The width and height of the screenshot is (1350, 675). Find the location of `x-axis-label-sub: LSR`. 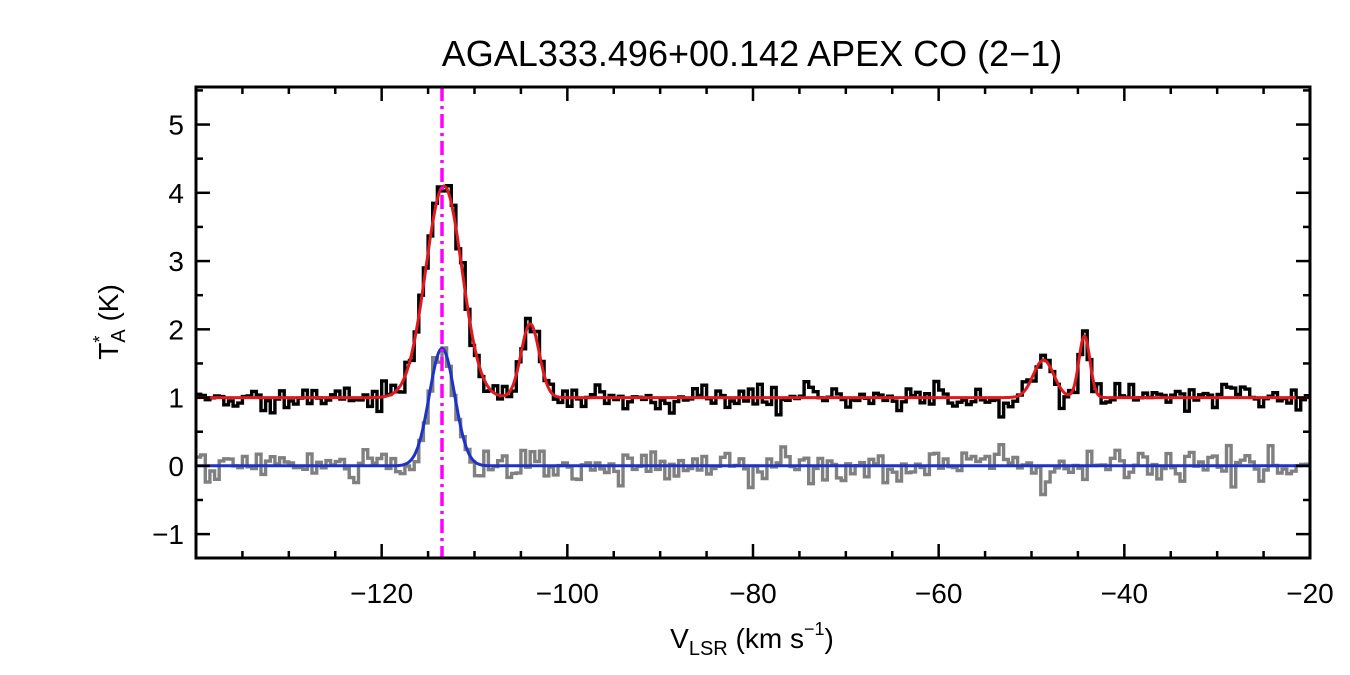

x-axis-label-sub: LSR is located at coordinates (708, 649).